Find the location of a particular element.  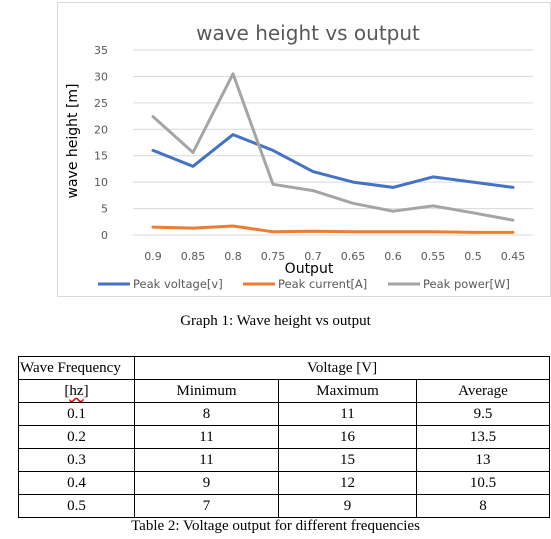

cell-frequency: 0.1 is located at coordinates (76, 414).